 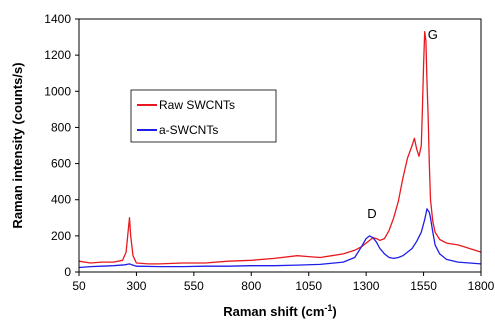 What do you see at coordinates (79, 286) in the screenshot?
I see `x-tick-label: 50` at bounding box center [79, 286].